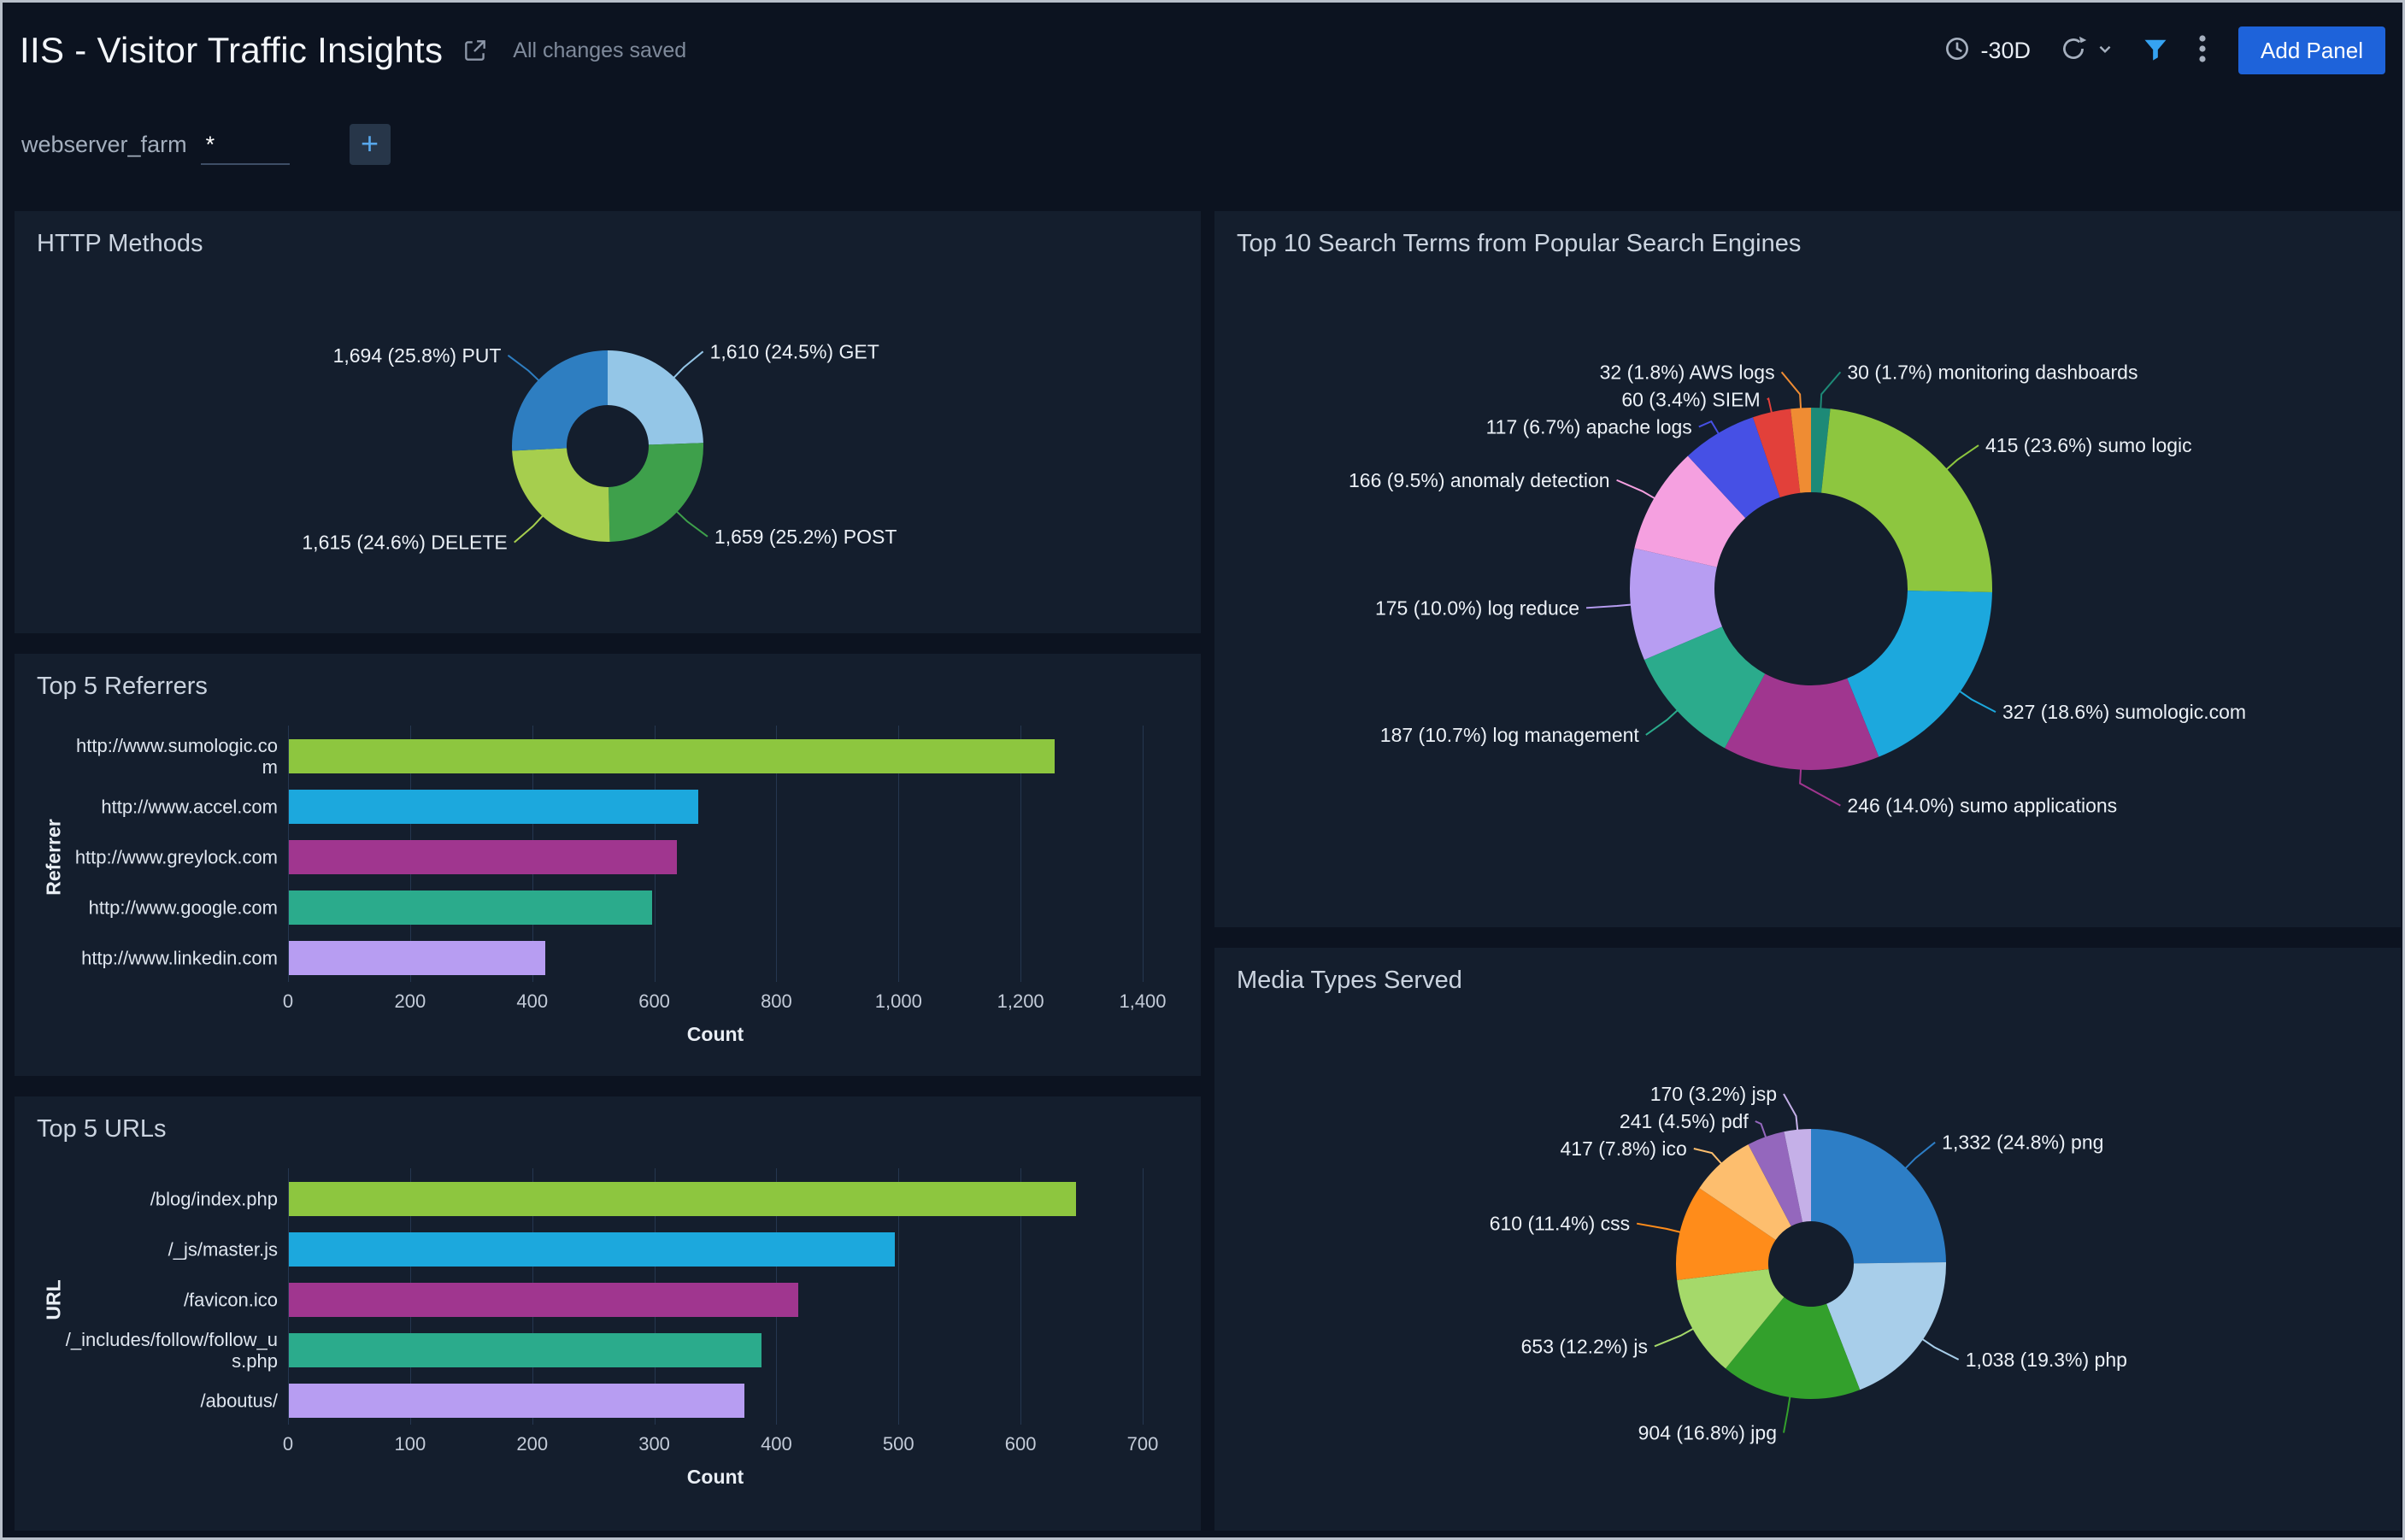 Image resolution: width=2405 pixels, height=1540 pixels. What do you see at coordinates (1879, 1196) in the screenshot?
I see `pie-slice-png` at bounding box center [1879, 1196].